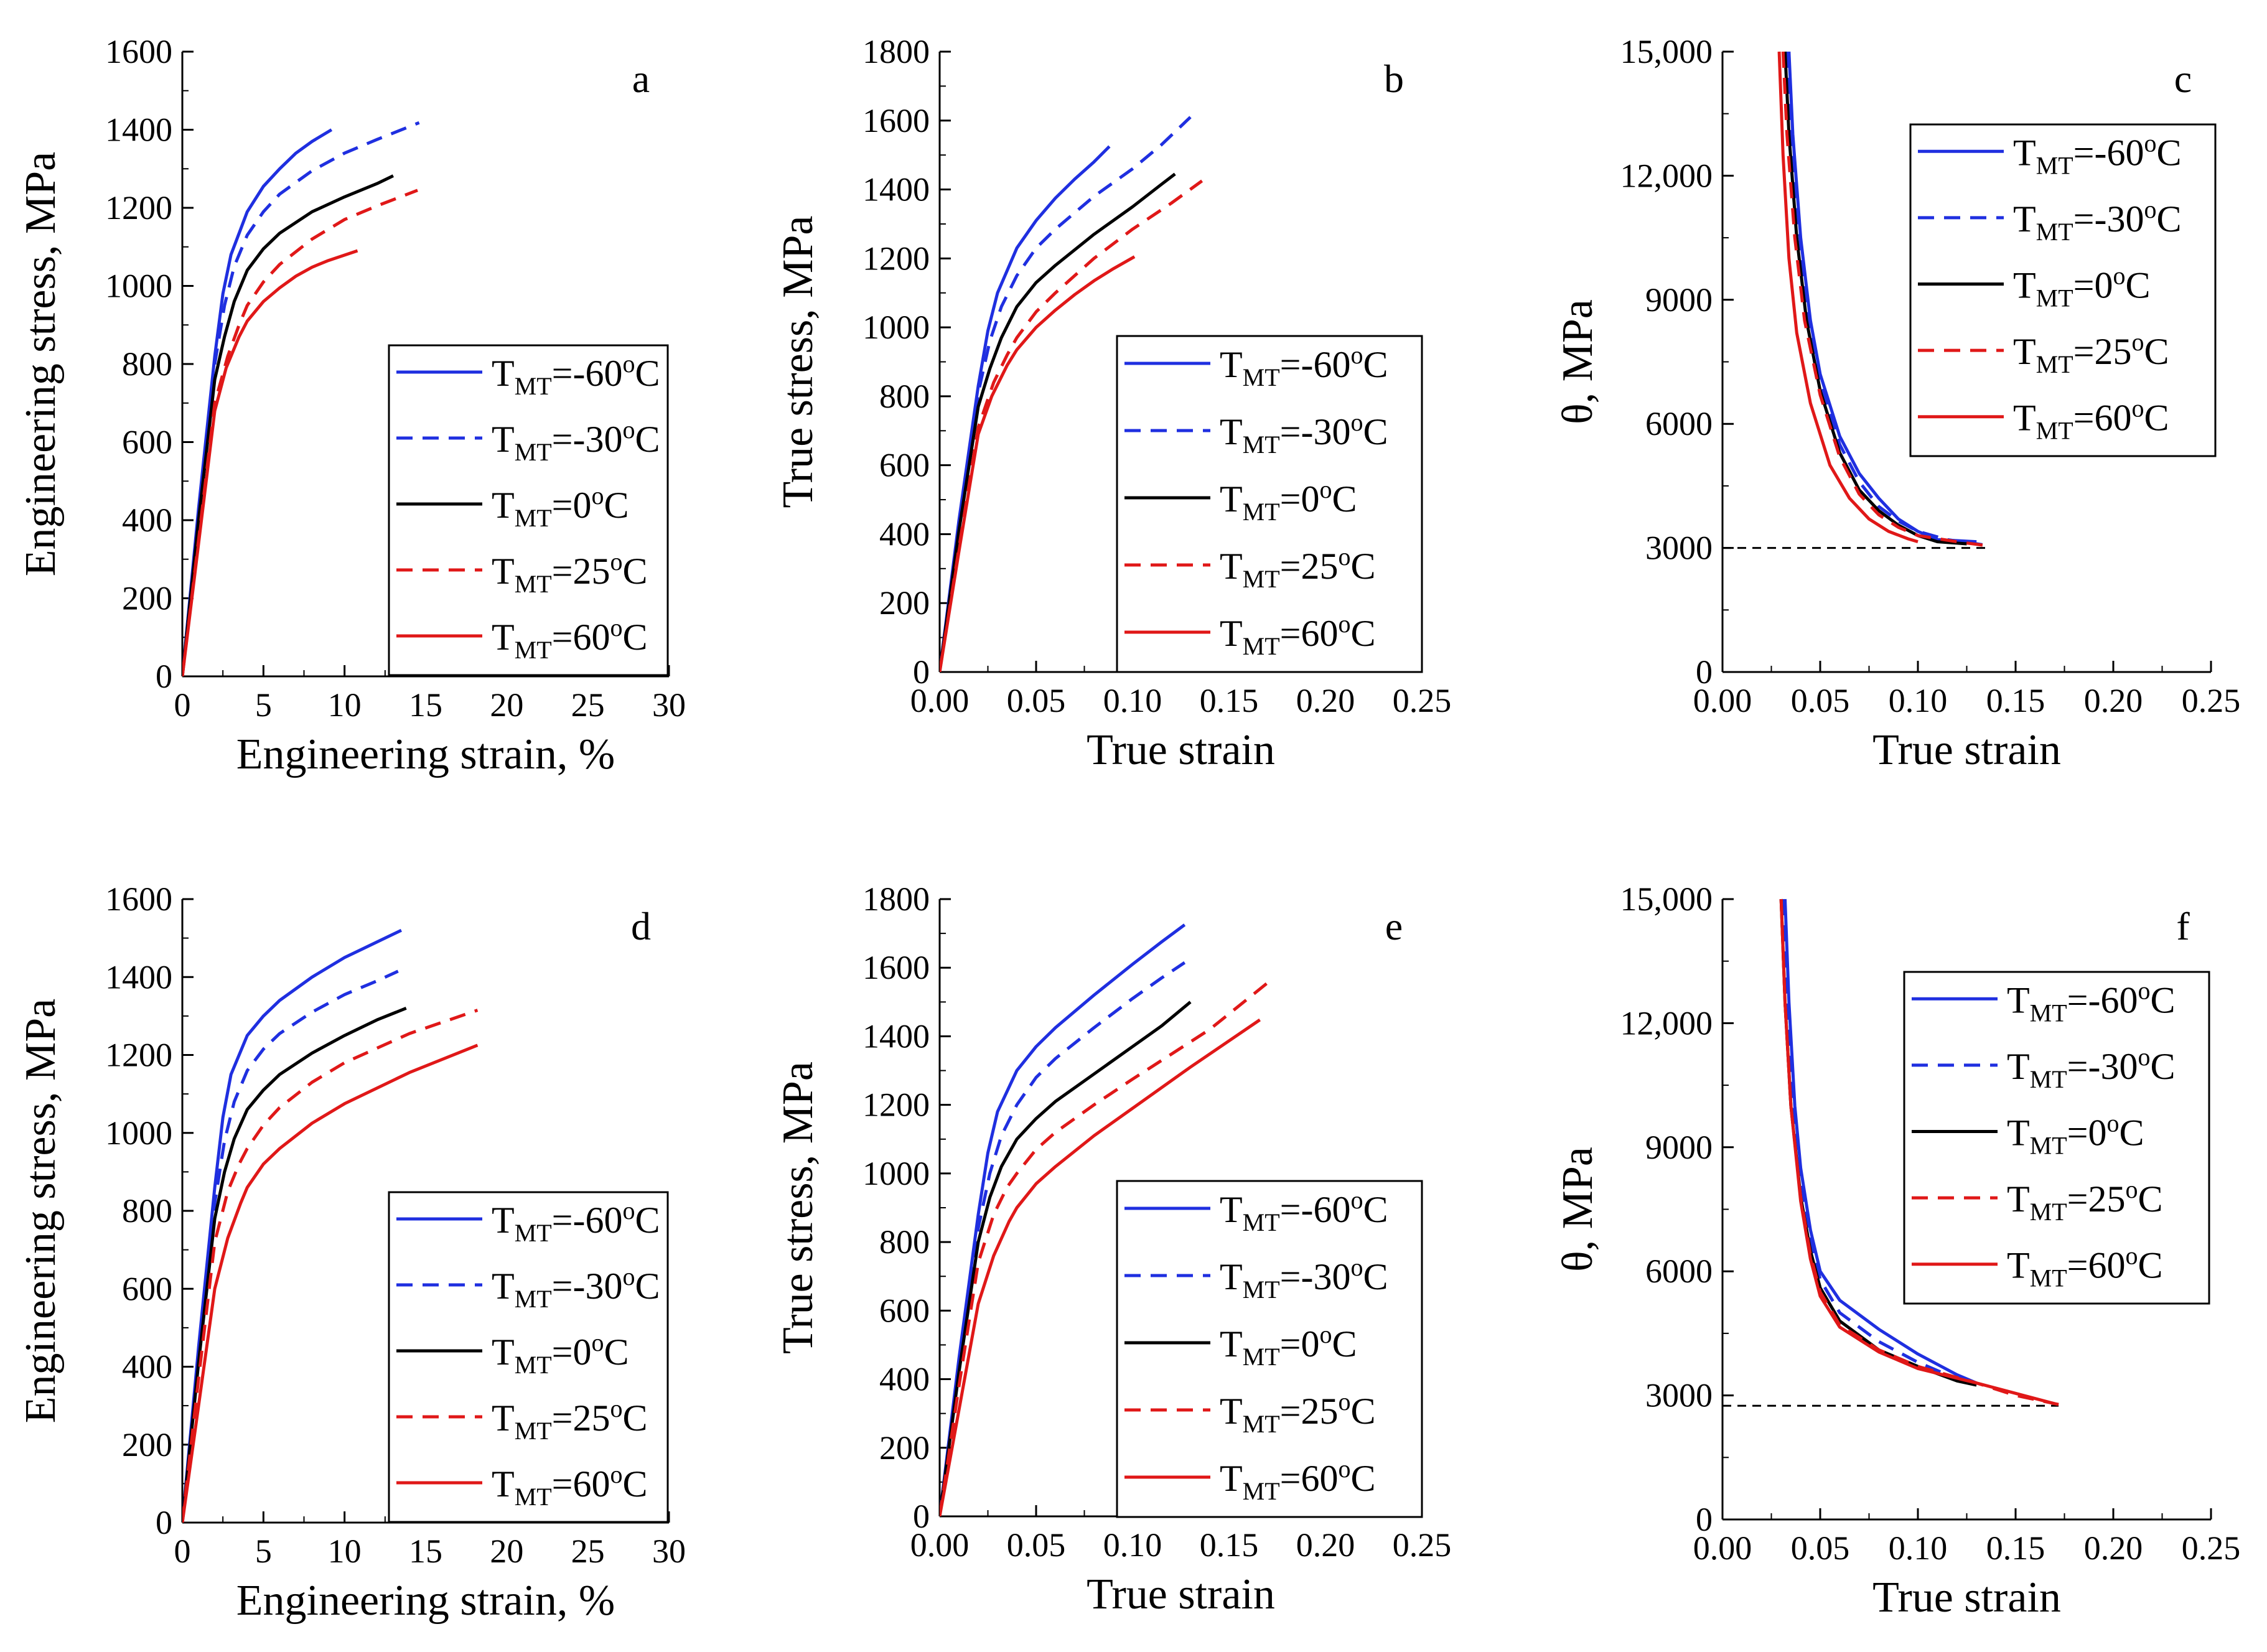 Image resolution: width=2267 pixels, height=1652 pixels. I want to click on series-line-minus60, so click(1880, 1141).